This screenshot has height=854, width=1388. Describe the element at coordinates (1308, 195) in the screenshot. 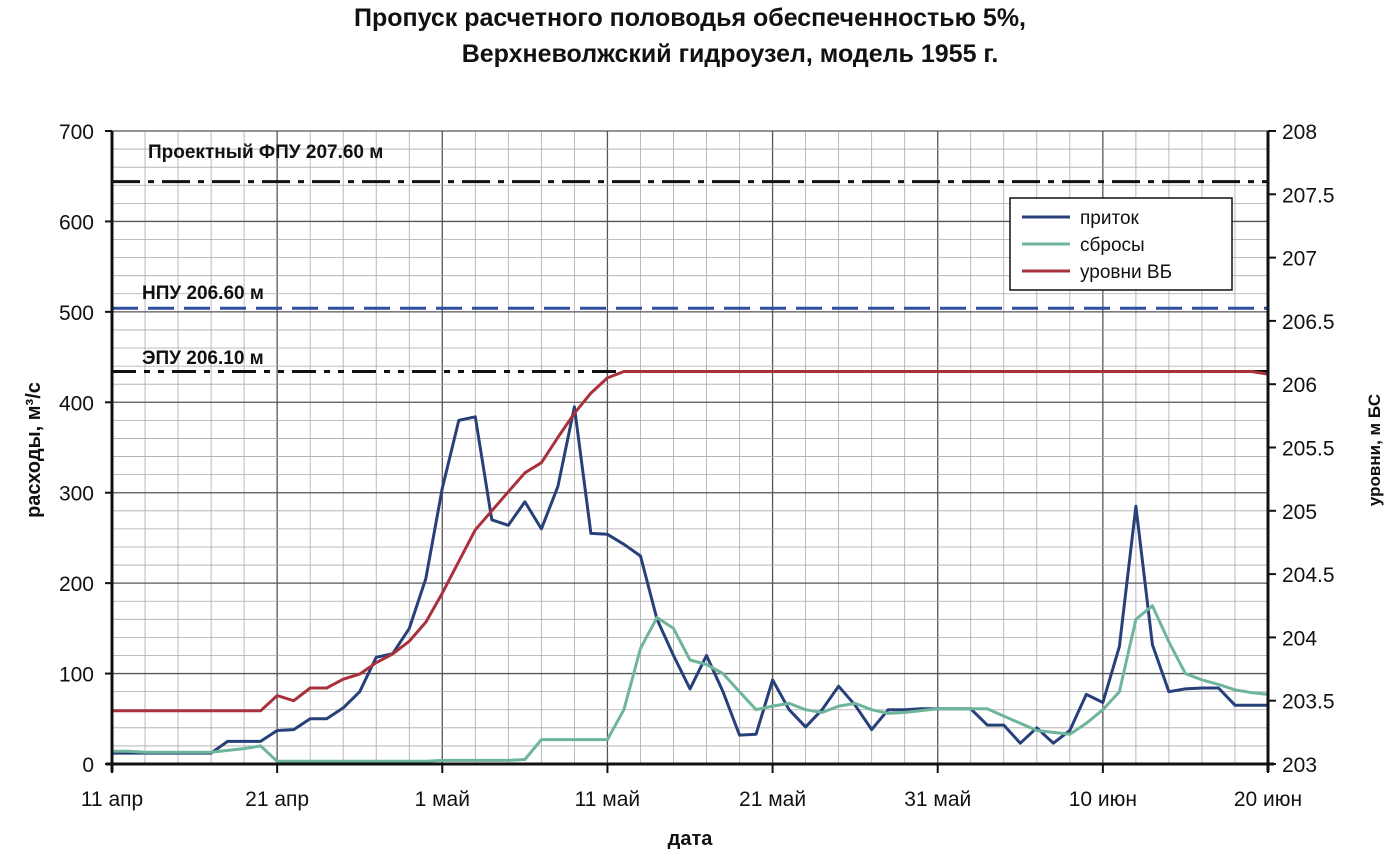

I see `y-right-tick-label: 207.5` at that location.